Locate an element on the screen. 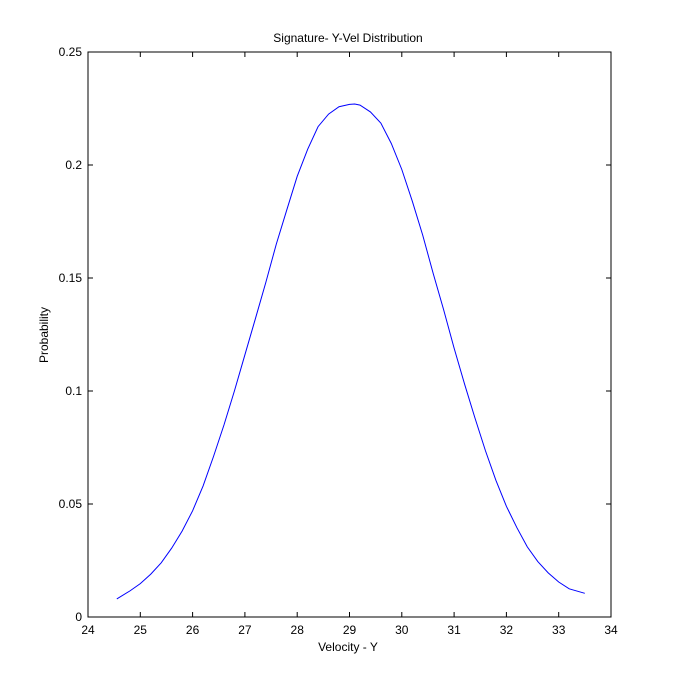  chart-title: Signature- Y-Vel Distribution is located at coordinates (347, 38).